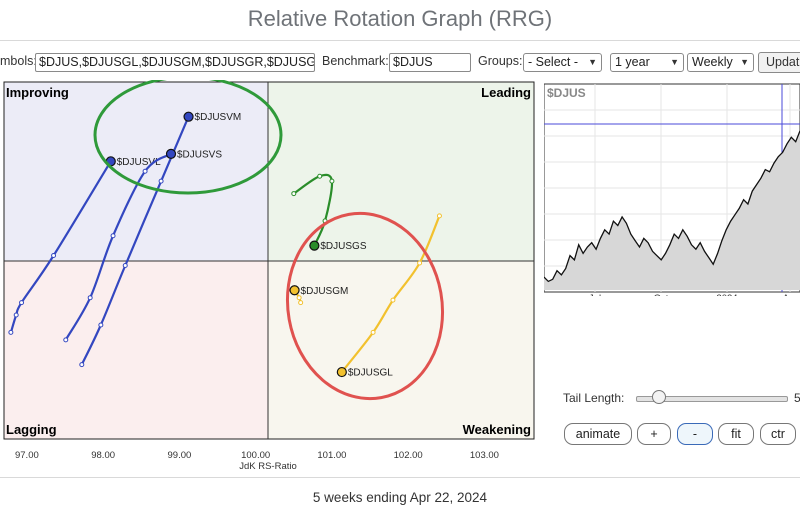  What do you see at coordinates (180, 455) in the screenshot?
I see `x-tick-label: 99.00` at bounding box center [180, 455].